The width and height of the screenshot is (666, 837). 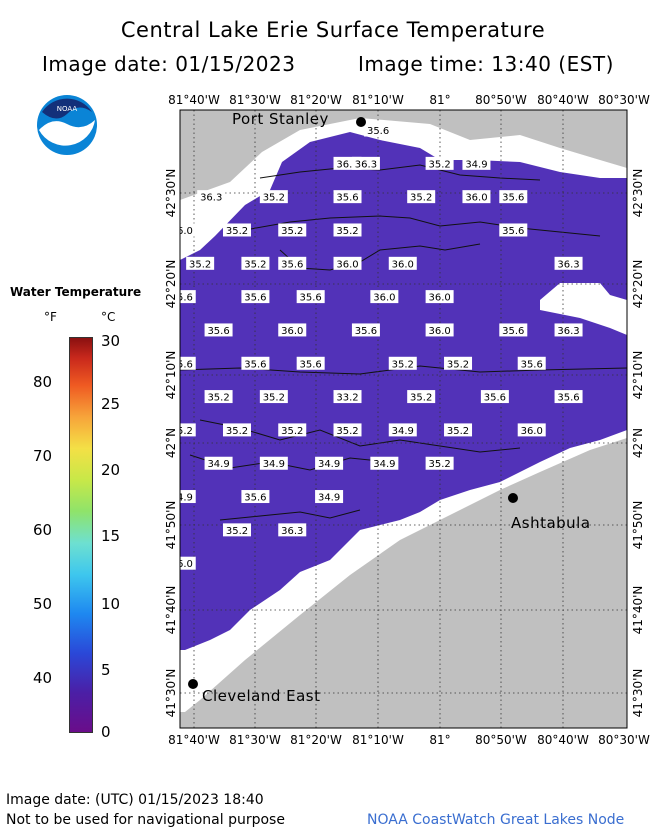 What do you see at coordinates (171, 193) in the screenshot?
I see `lat-label: 42°30'N` at bounding box center [171, 193].